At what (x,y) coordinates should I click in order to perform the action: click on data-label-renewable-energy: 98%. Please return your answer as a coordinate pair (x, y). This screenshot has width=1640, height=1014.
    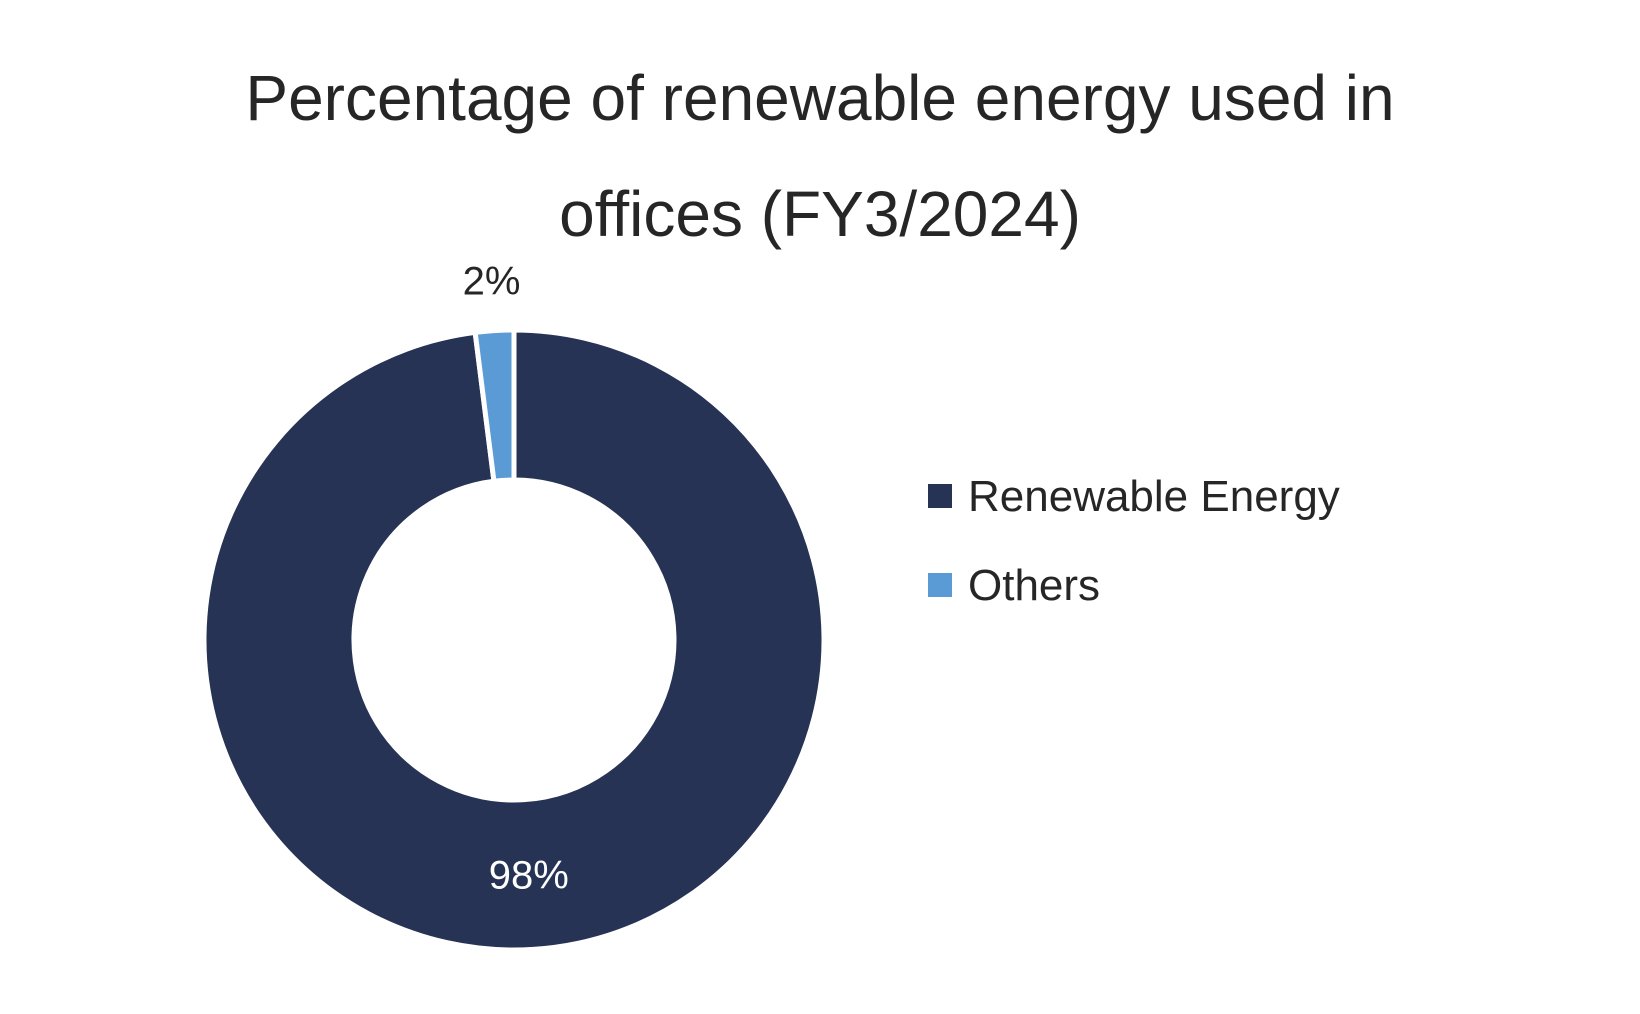
    Looking at the image, I should click on (529, 876).